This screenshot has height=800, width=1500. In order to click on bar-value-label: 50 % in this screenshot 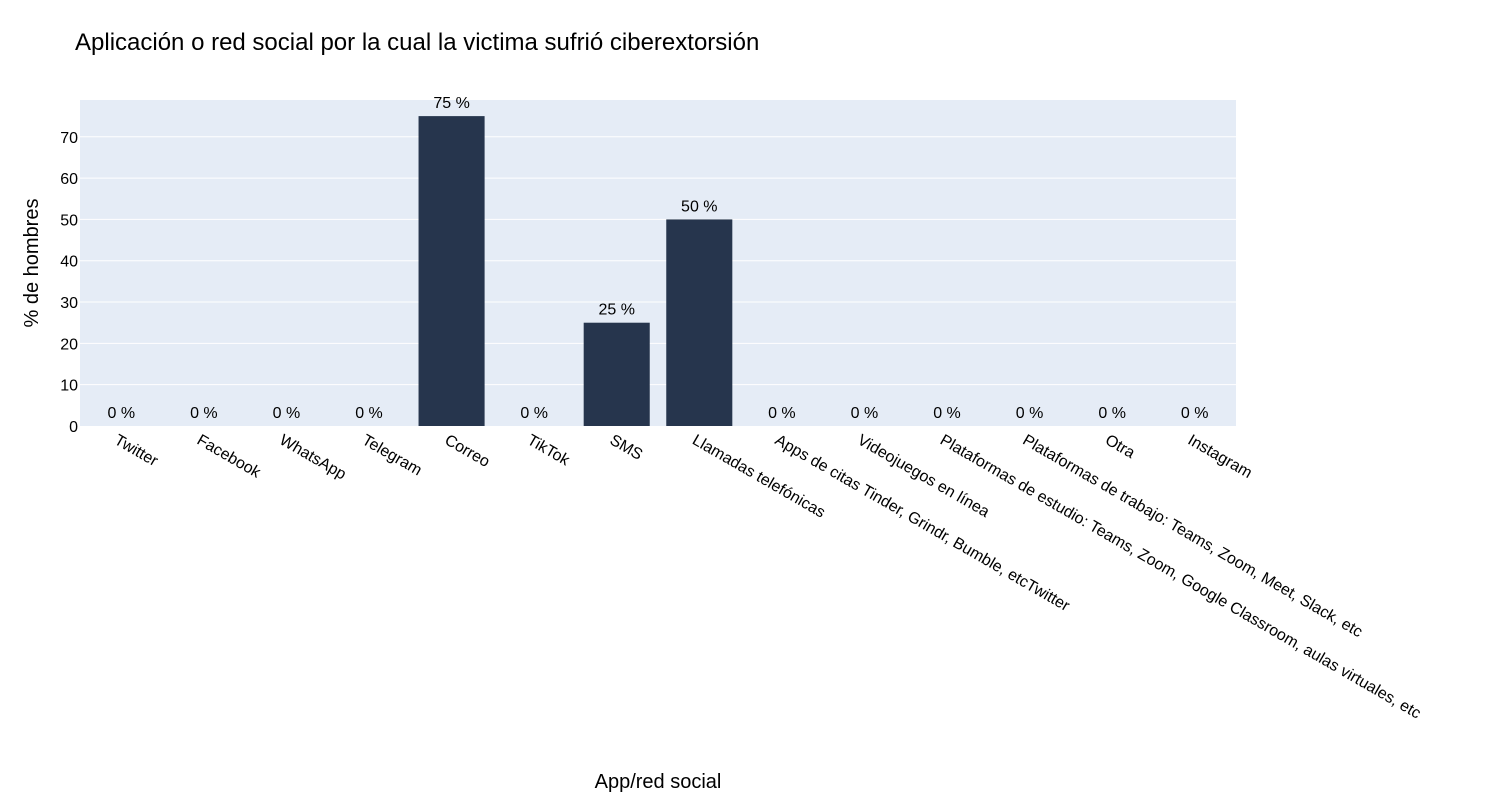, I will do `click(699, 206)`.